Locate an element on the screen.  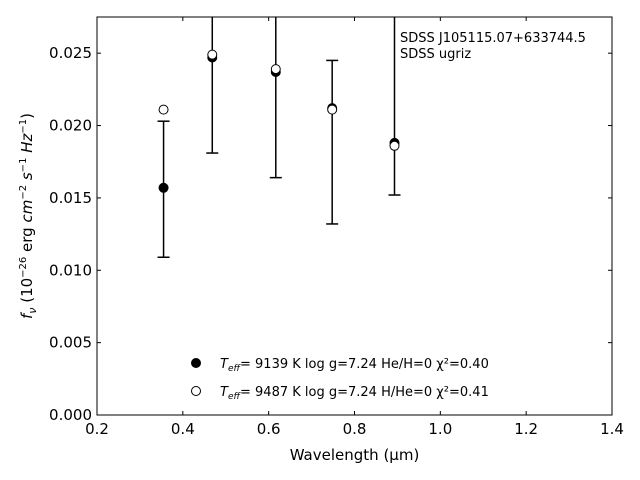
x-tick-label: 0.8 is located at coordinates (355, 429).